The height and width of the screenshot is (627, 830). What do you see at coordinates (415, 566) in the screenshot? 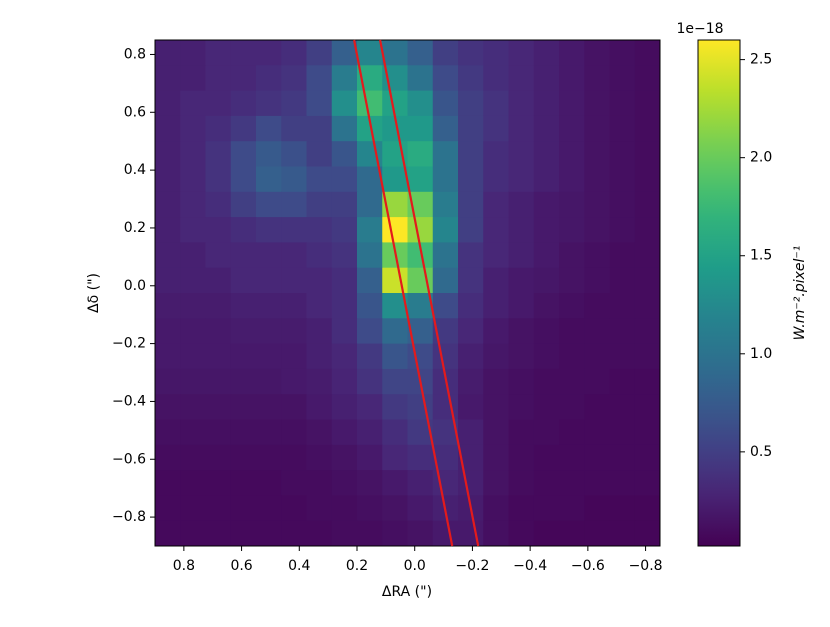
I see `x-tick-label: 0.0` at bounding box center [415, 566].